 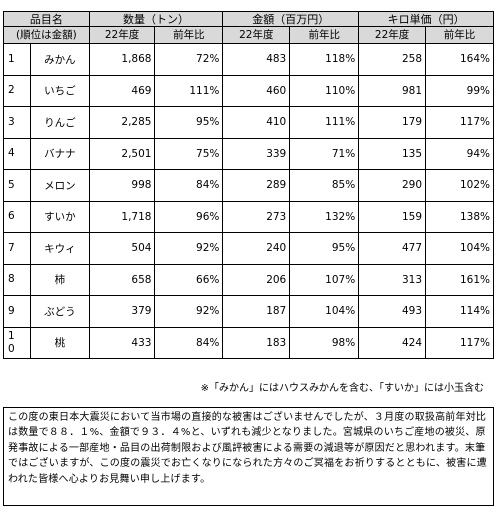 What do you see at coordinates (459, 185) in the screenshot?
I see `unit-ratio-cell: 102%` at bounding box center [459, 185].